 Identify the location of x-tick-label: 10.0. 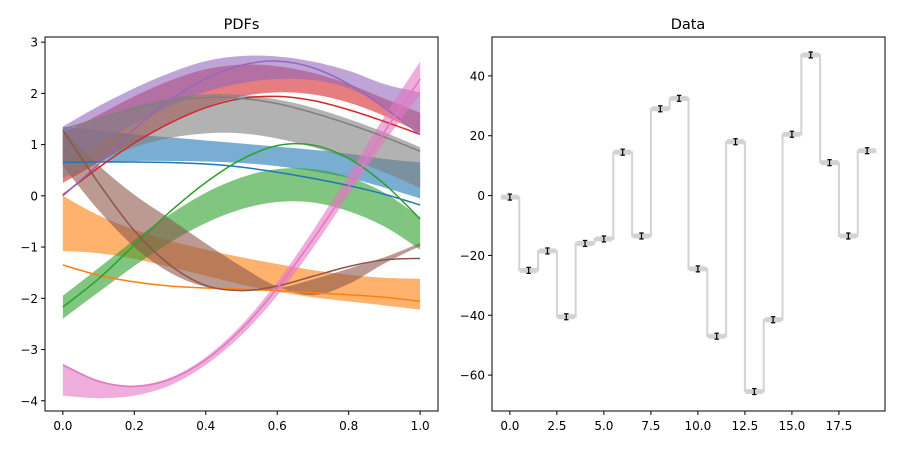
(698, 426).